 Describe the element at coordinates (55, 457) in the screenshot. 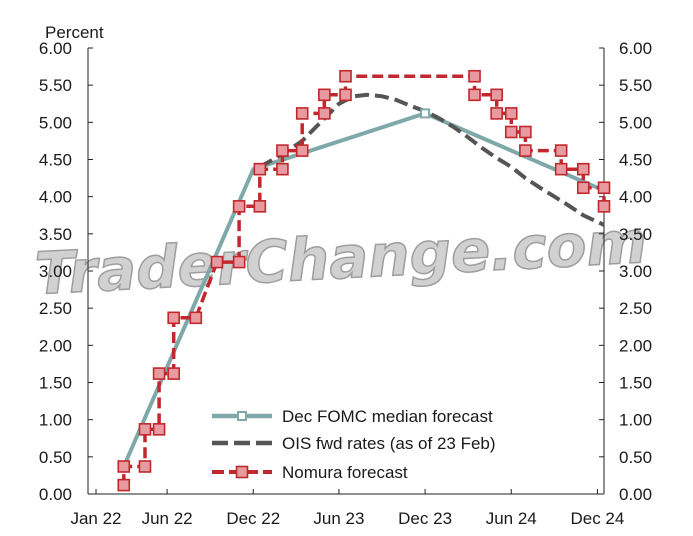

I see `y-tick-label-left: 0.50` at that location.